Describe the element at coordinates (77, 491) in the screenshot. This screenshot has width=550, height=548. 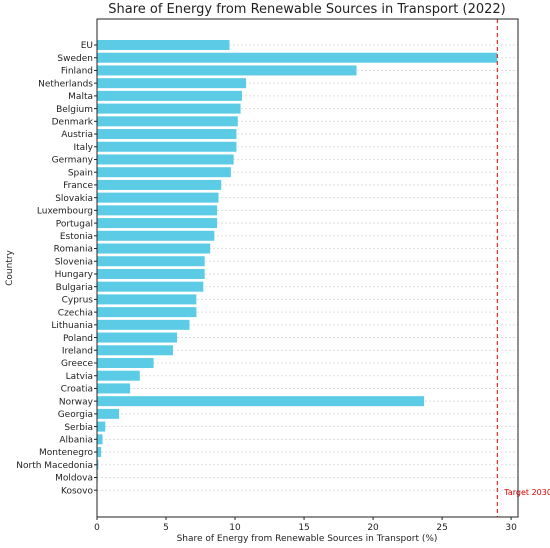
I see `y-tick-label: Kosovo` at that location.